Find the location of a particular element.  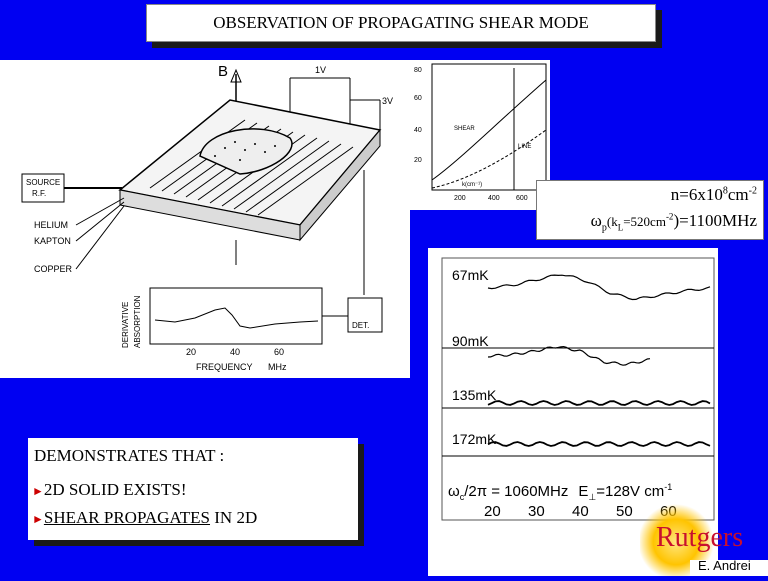

trace-label-172mk: 172mK is located at coordinates (474, 439).